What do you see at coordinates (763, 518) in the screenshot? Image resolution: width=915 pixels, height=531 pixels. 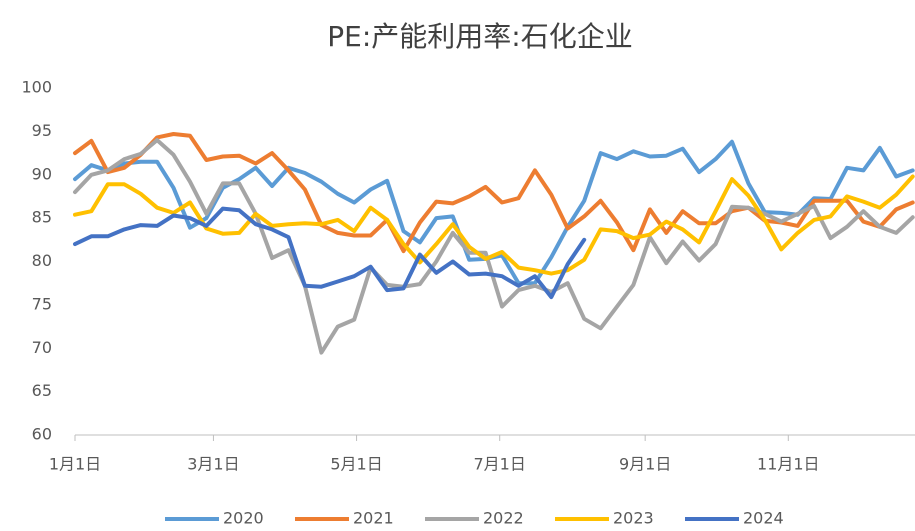 I see `legend-label: 2024` at bounding box center [763, 518].